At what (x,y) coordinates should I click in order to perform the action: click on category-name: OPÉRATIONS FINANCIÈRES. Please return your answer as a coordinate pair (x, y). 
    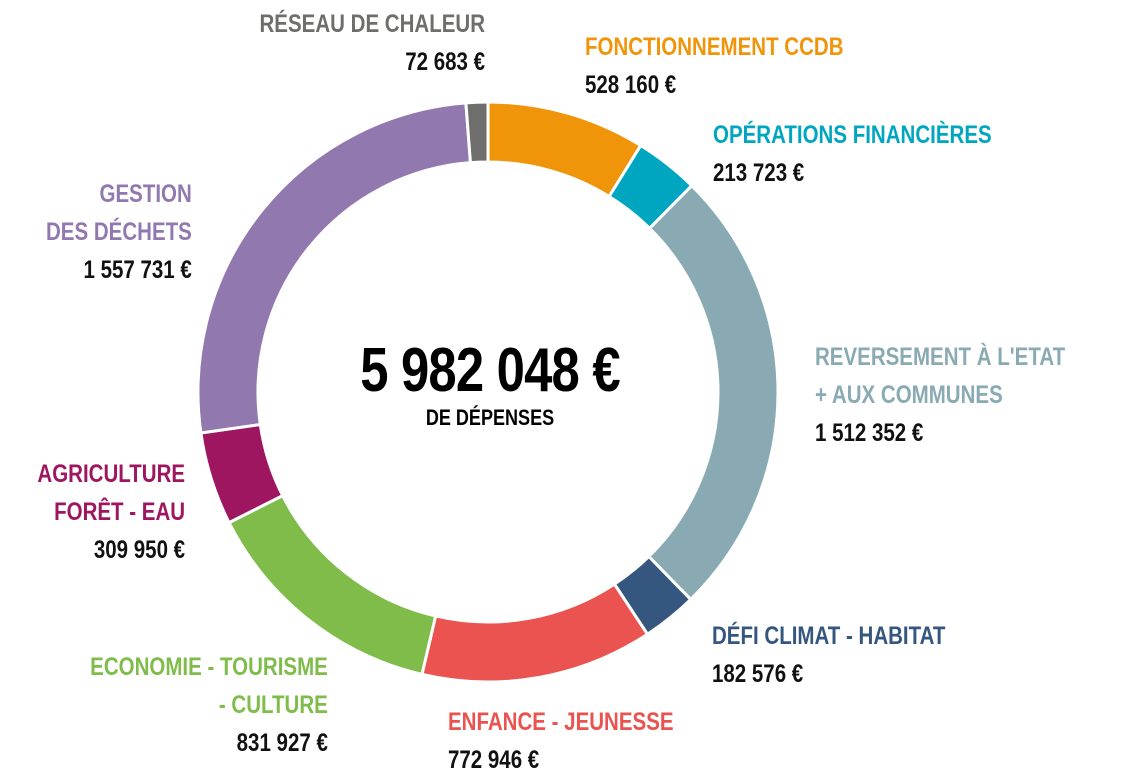
    Looking at the image, I should click on (852, 135).